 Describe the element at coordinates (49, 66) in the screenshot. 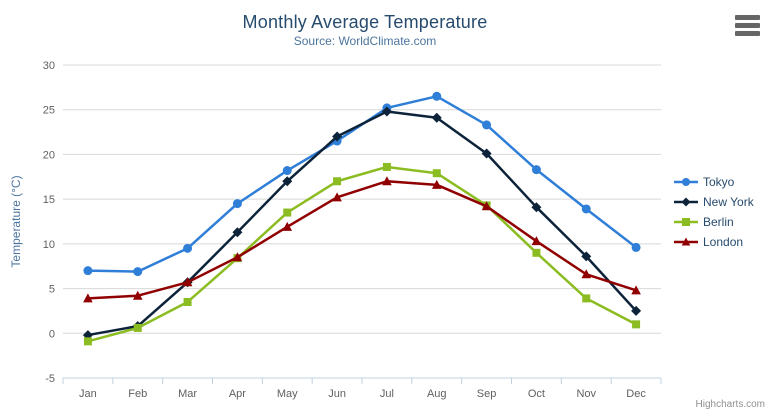

I see `y-axis-label: 30` at that location.